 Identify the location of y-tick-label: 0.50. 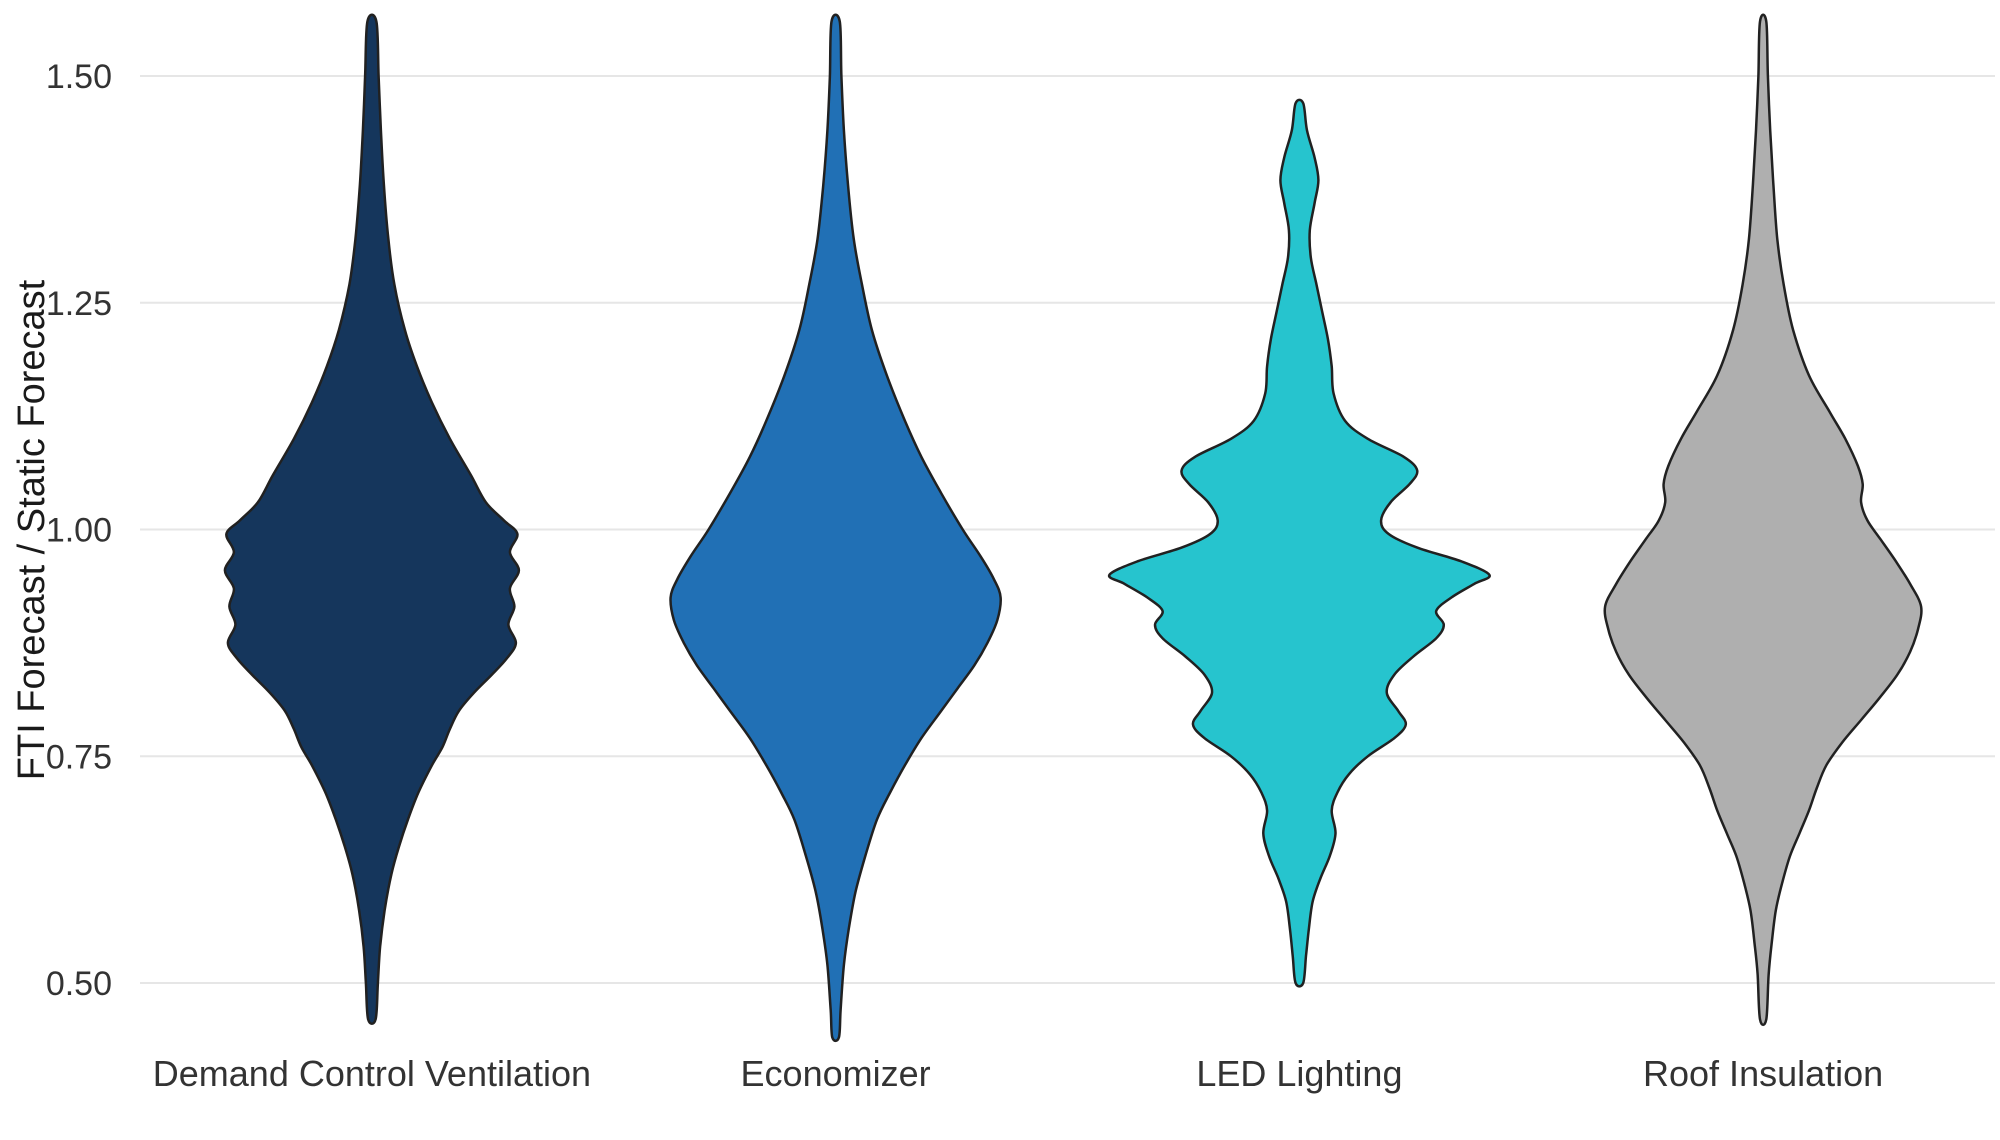
(79, 984).